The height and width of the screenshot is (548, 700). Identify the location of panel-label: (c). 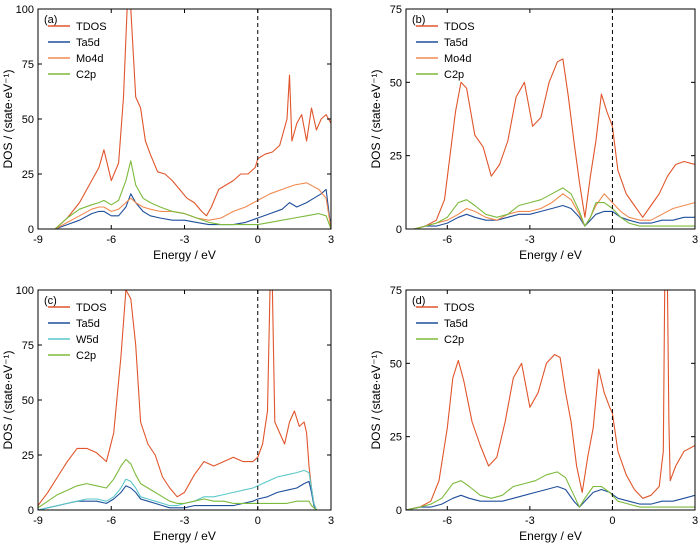
(50, 301).